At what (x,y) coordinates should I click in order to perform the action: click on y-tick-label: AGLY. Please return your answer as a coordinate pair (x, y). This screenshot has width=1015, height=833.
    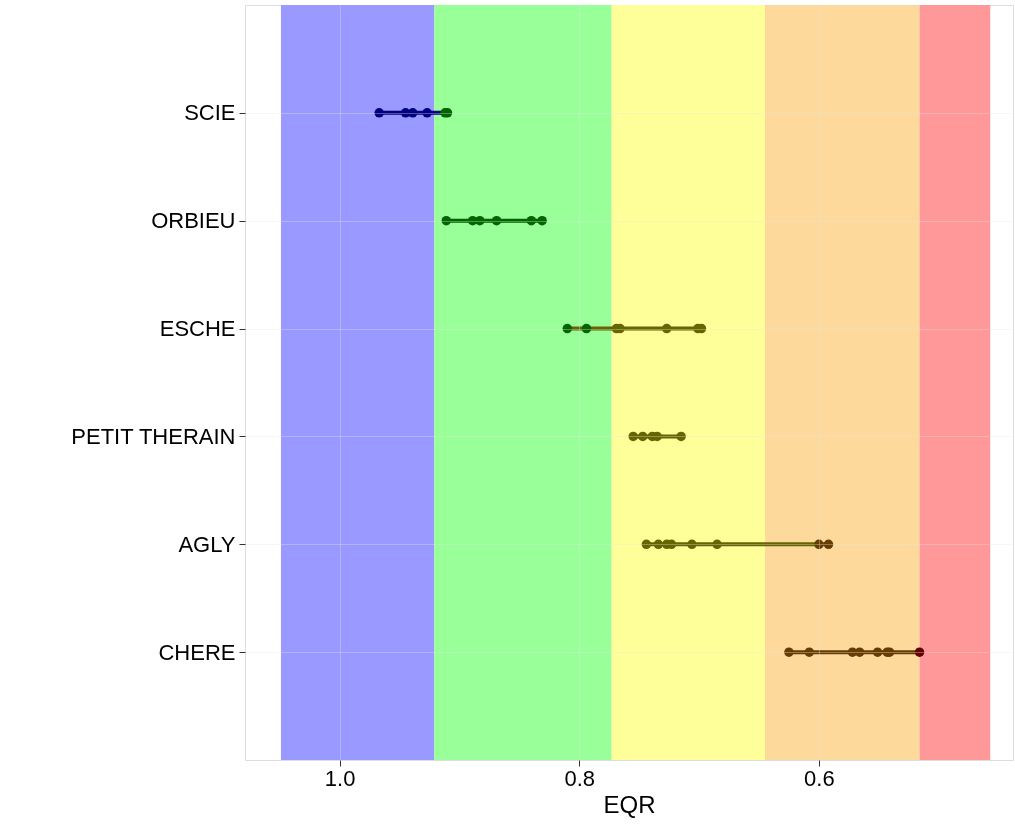
    Looking at the image, I should click on (207, 544).